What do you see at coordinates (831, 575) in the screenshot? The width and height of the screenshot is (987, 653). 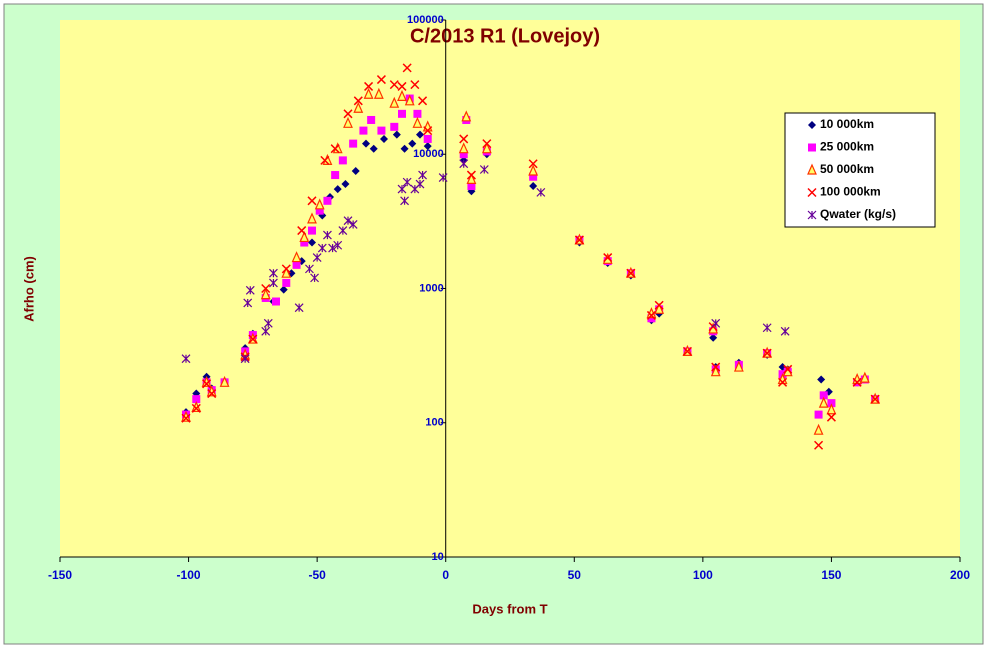 I see `x-tick-label: 150` at bounding box center [831, 575].